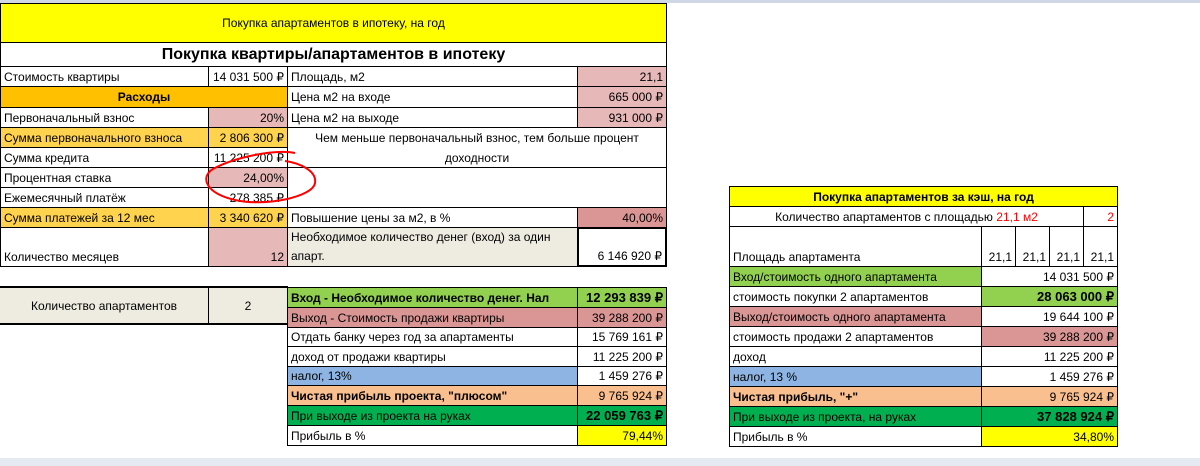 Image resolution: width=1200 pixels, height=466 pixels. Describe the element at coordinates (432, 395) in the screenshot. I see `result-label: Чистая прибыль проекта, "плюсом"` at that location.